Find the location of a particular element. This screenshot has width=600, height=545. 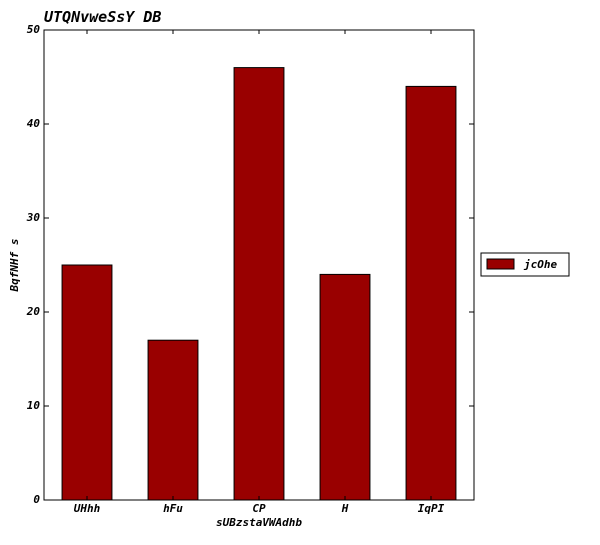

bar-hFu is located at coordinates (173, 420).